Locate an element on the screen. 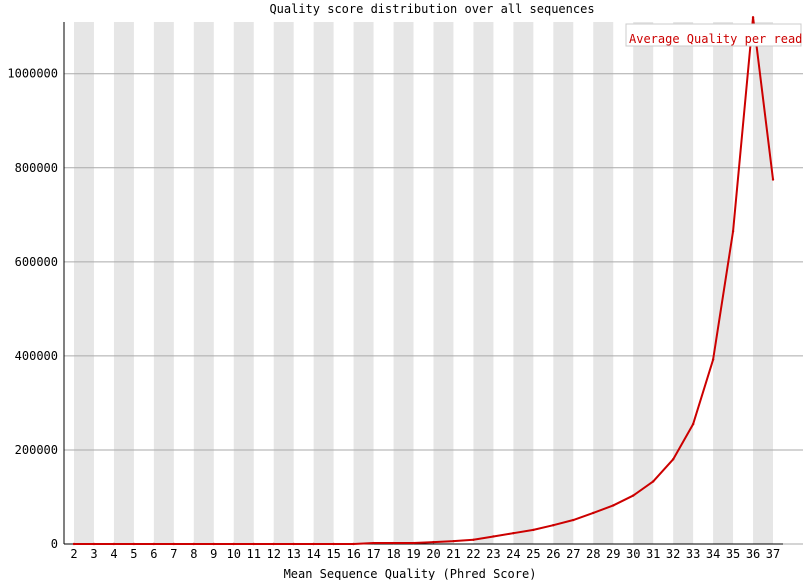 Image resolution: width=808 pixels, height=580 pixels. y-tick-label: 200000 is located at coordinates (36, 450).